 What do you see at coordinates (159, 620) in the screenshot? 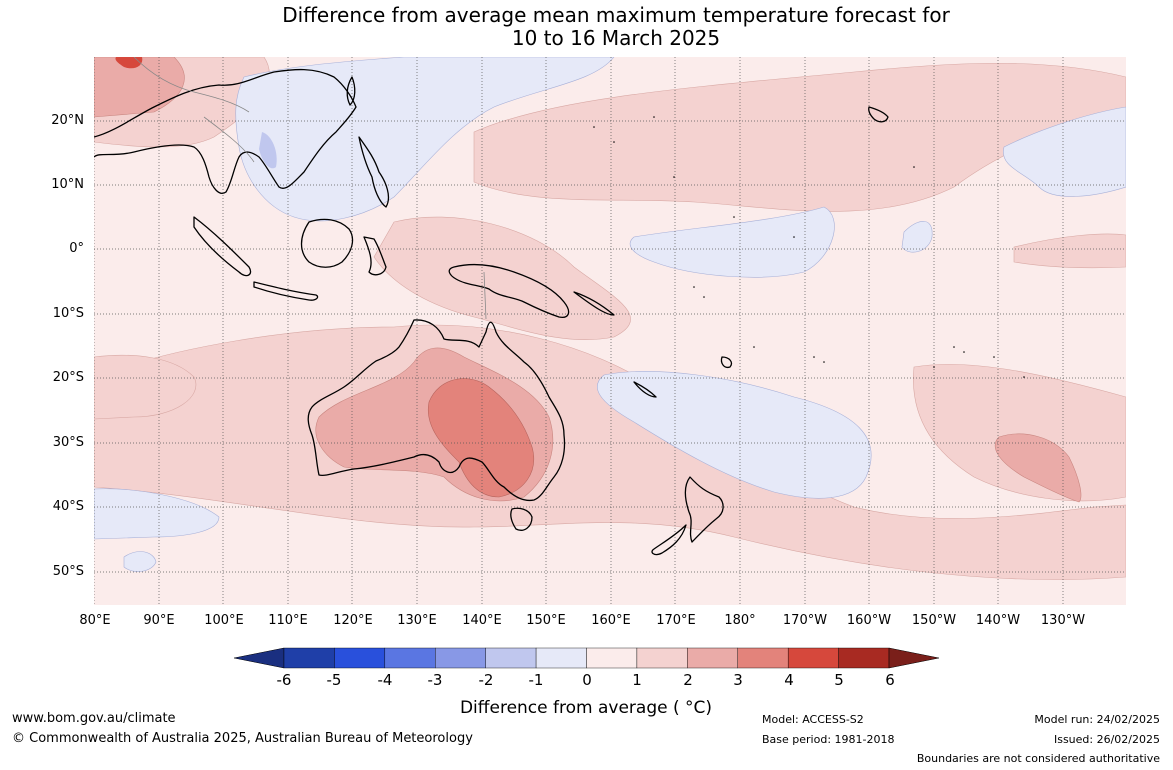
I see `lon-label-90e: 90°E` at bounding box center [159, 620].